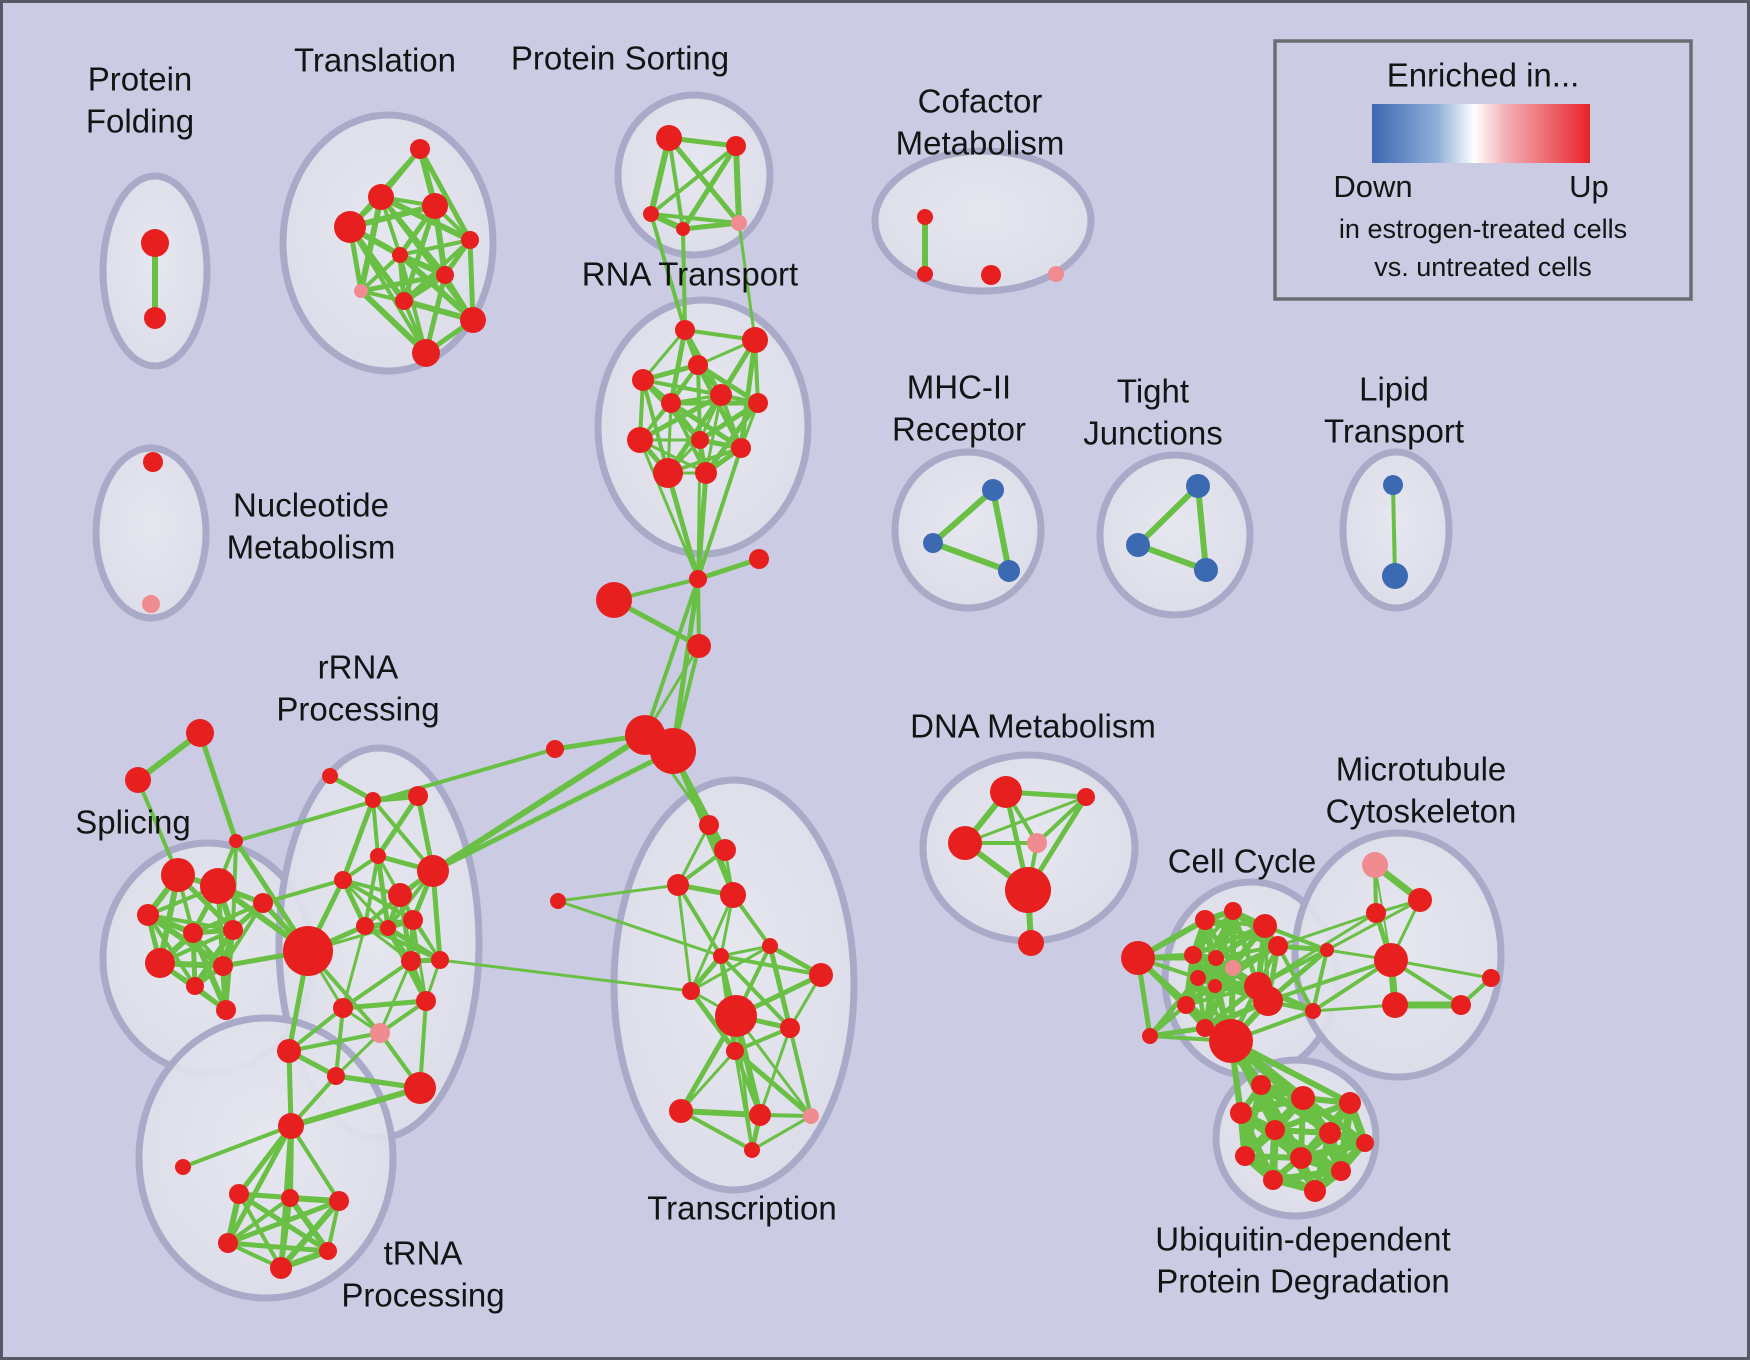 This screenshot has height=1360, width=1750. What do you see at coordinates (1421, 769) in the screenshot?
I see `cluster-label-mt: Microtubule` at bounding box center [1421, 769].